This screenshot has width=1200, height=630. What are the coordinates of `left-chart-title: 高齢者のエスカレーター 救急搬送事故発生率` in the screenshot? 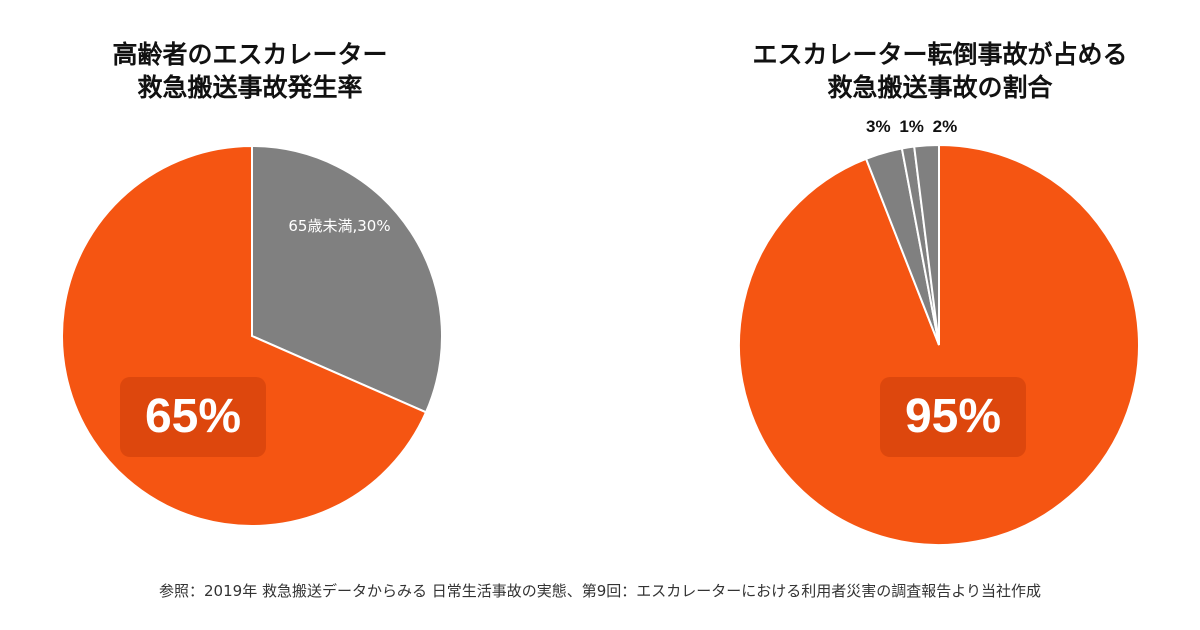 It's located at (250, 71).